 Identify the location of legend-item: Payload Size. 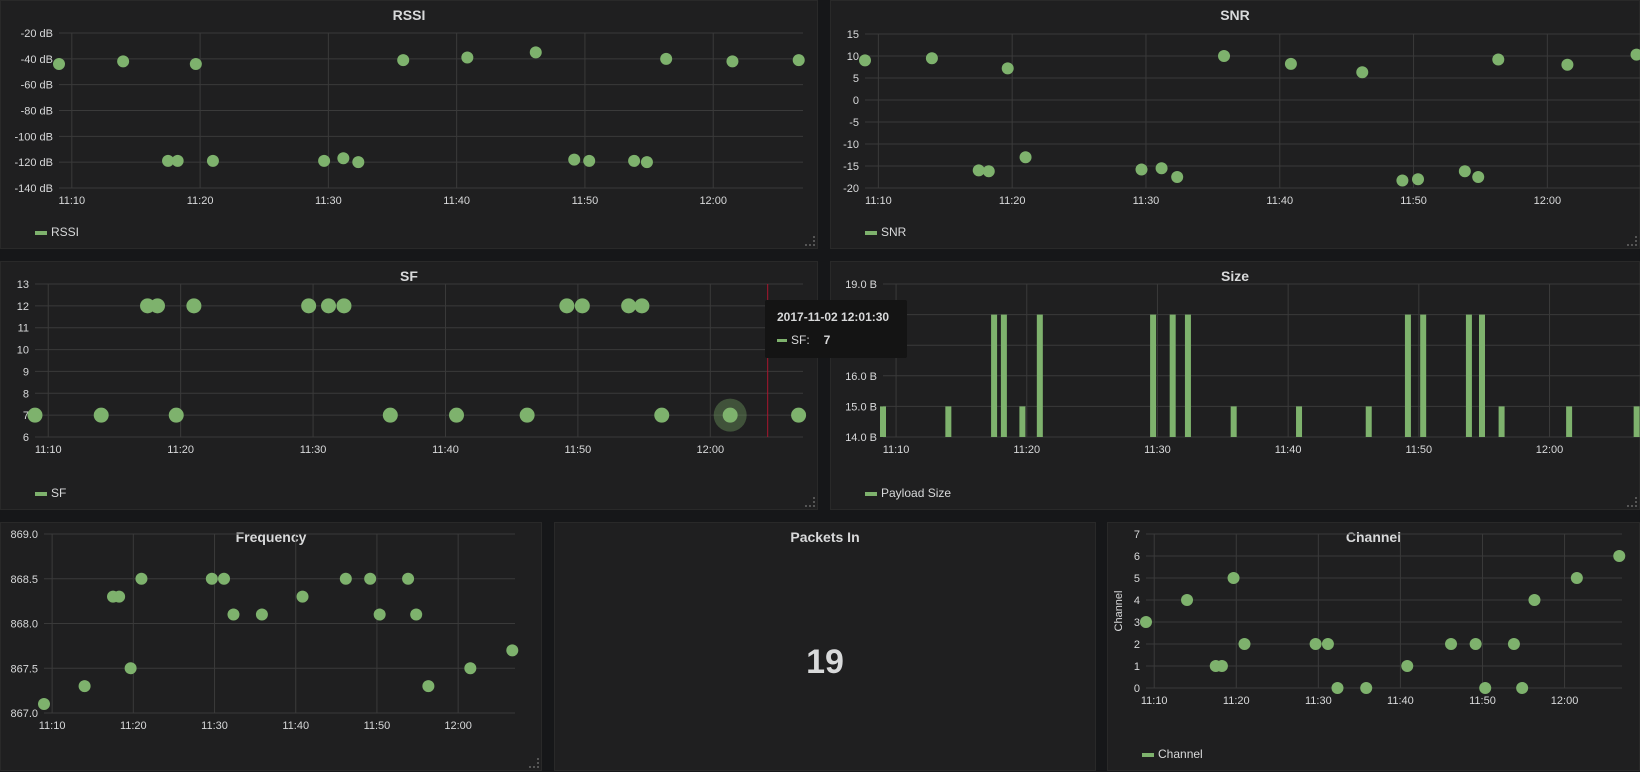
(908, 493).